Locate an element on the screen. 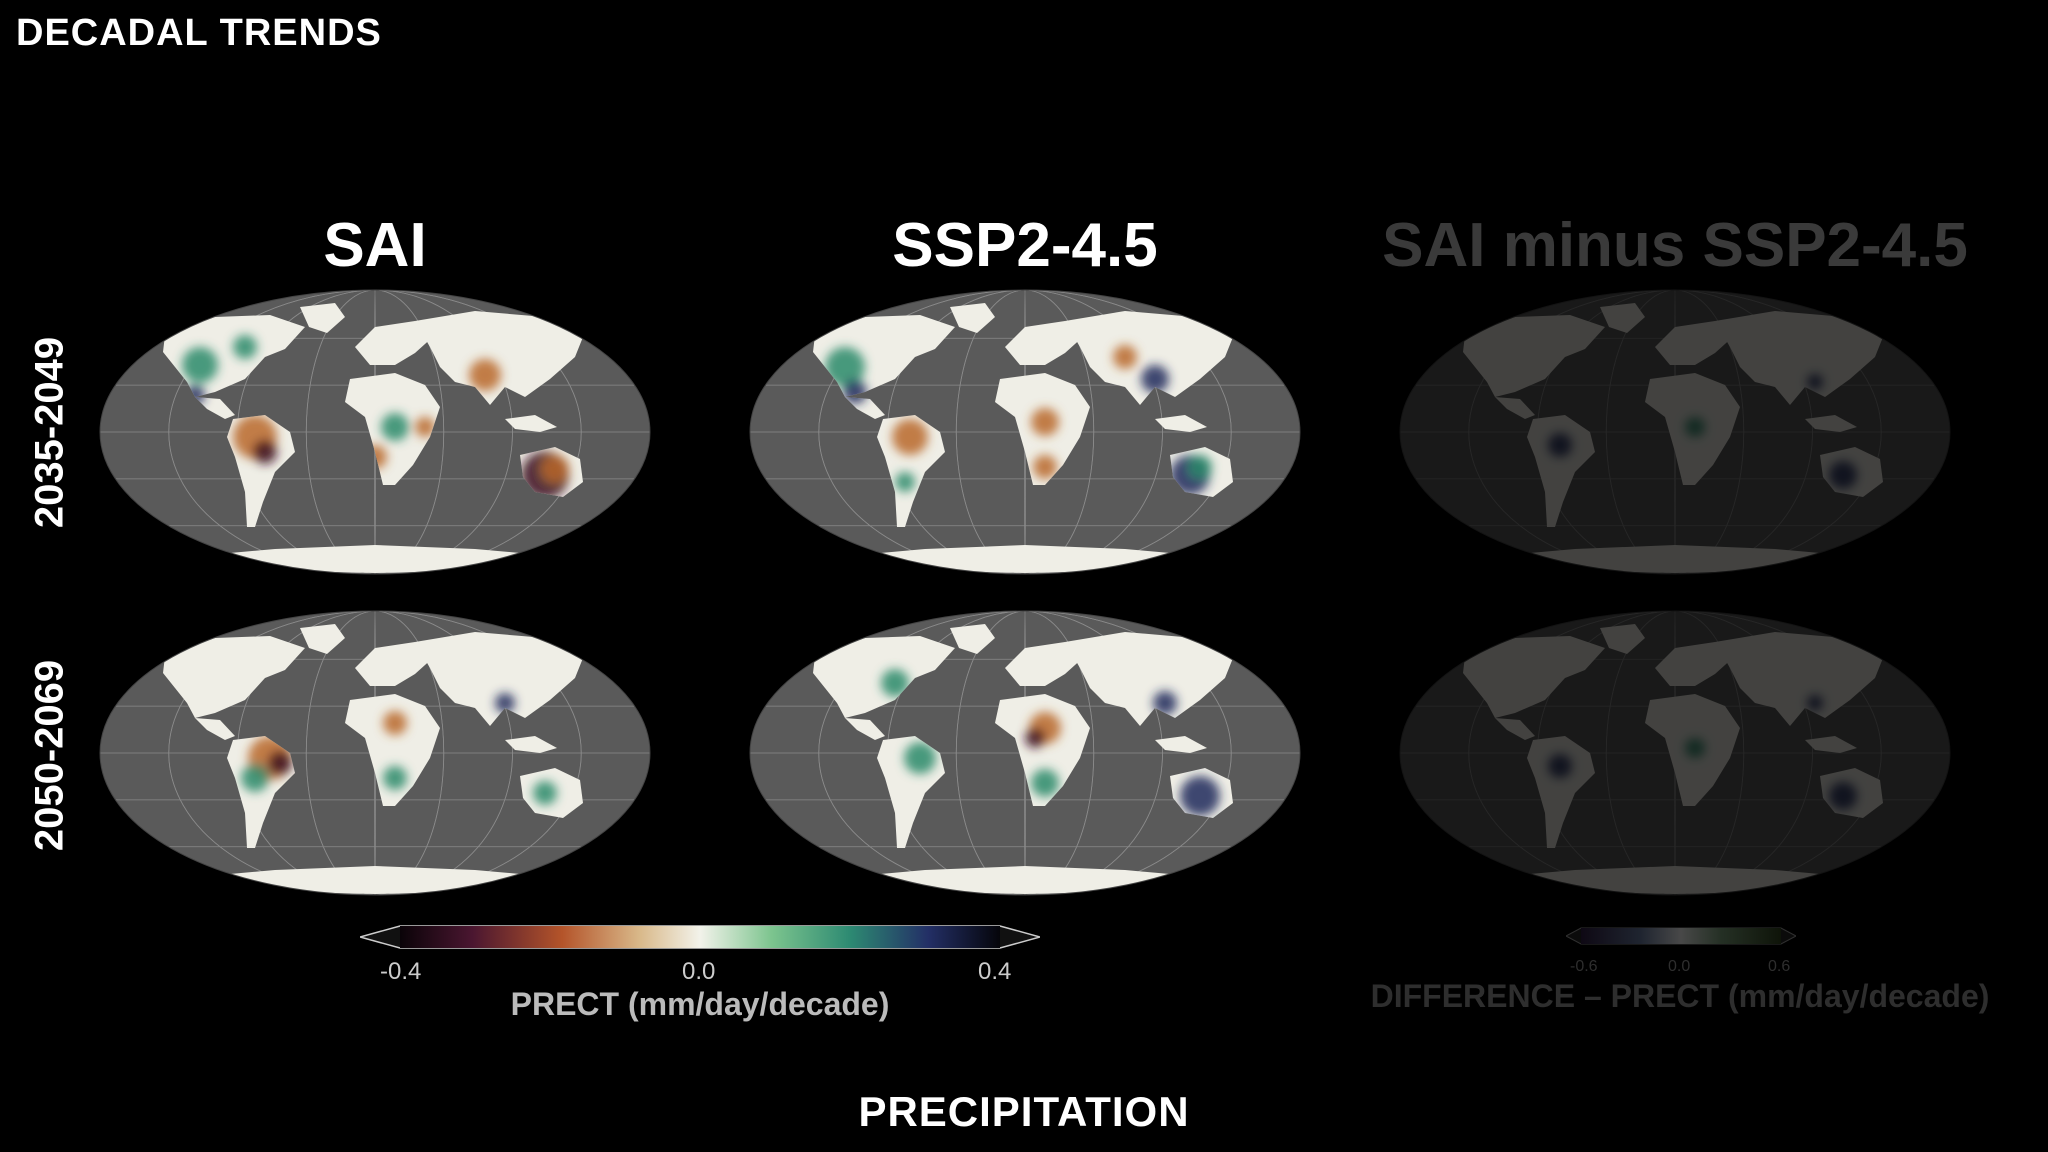 The height and width of the screenshot is (1152, 2048). map-difference-2035-2049 is located at coordinates (1675, 432).